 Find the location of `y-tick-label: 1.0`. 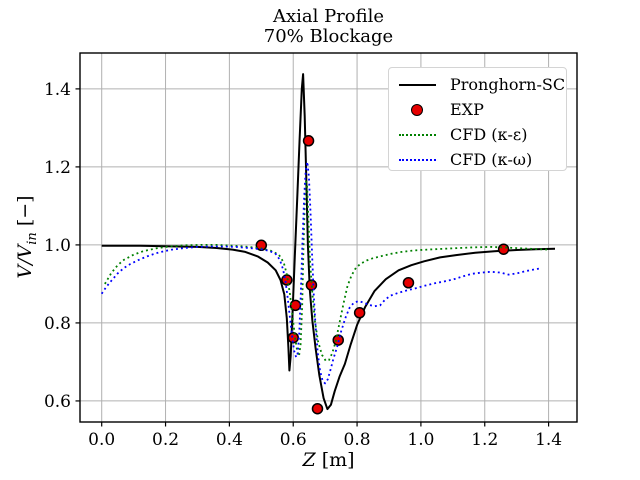

y-tick-label: 1.0 is located at coordinates (57, 246).